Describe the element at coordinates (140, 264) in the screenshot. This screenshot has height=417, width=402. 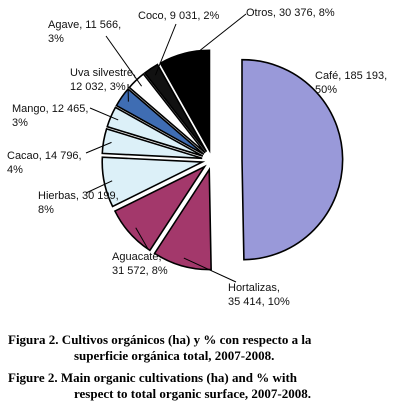
I see `slice-label: Aguacate, 31 572, 8%` at that location.